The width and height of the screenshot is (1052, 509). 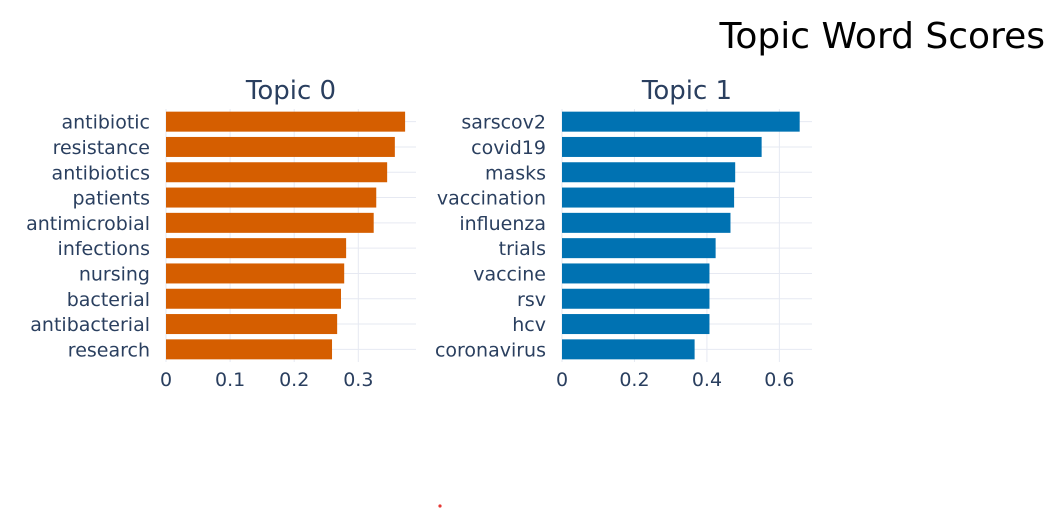 I want to click on topic-1-category-label: influenza, so click(x=502, y=224).